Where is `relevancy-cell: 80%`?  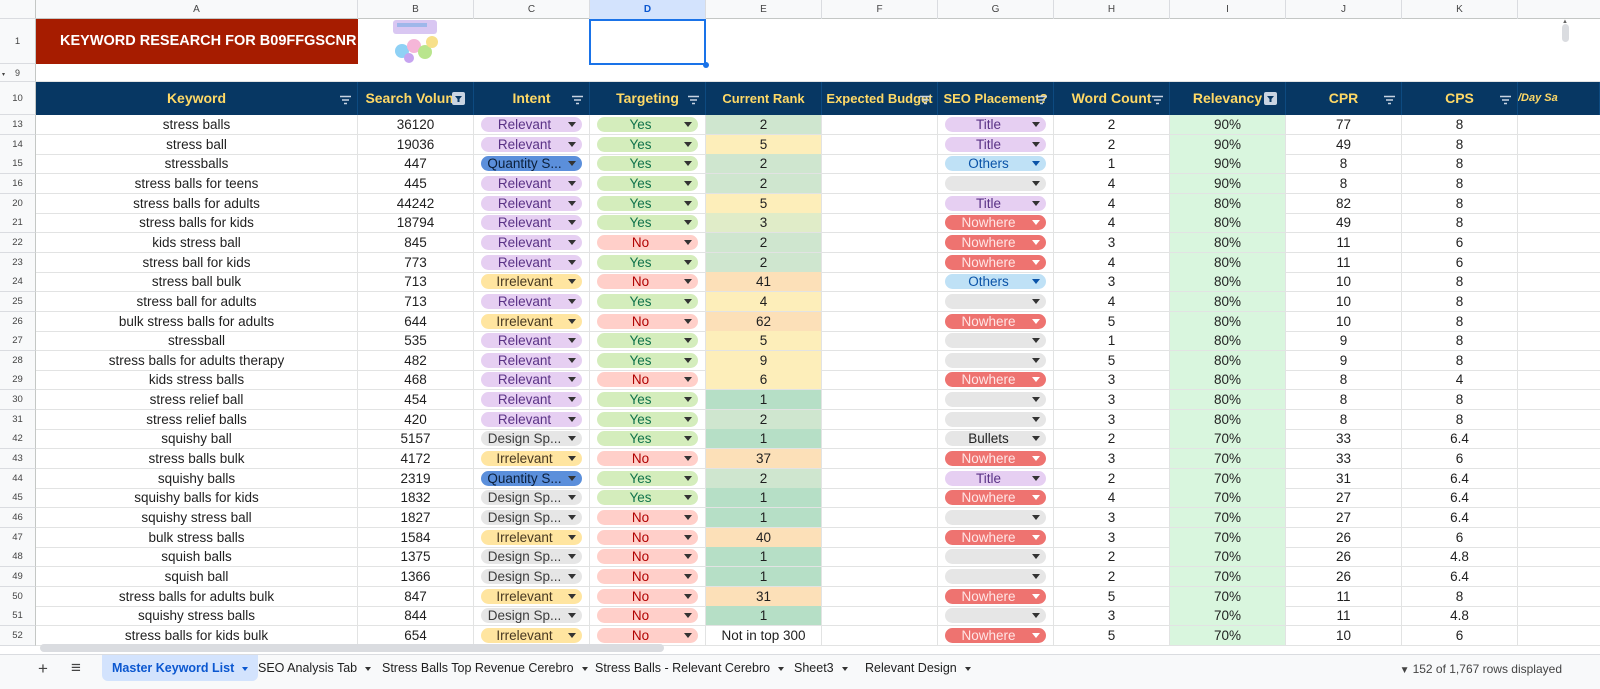 relevancy-cell: 80% is located at coordinates (1228, 380).